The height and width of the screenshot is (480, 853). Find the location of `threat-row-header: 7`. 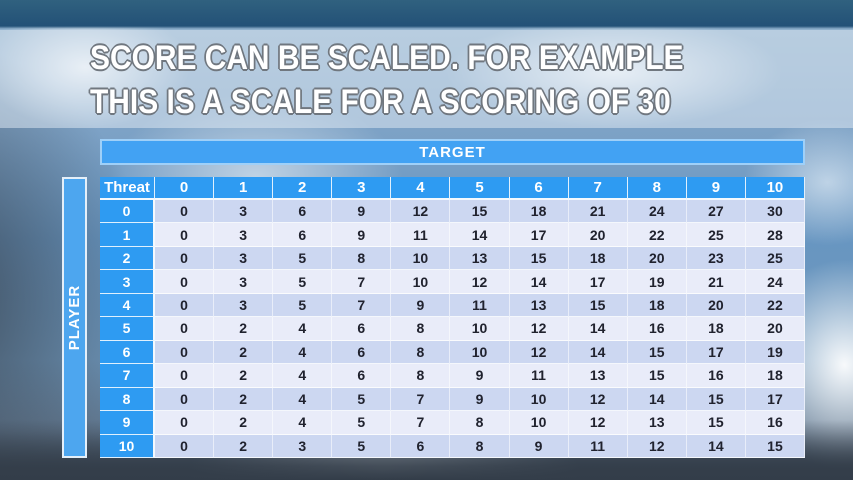

threat-row-header: 7 is located at coordinates (127, 376).